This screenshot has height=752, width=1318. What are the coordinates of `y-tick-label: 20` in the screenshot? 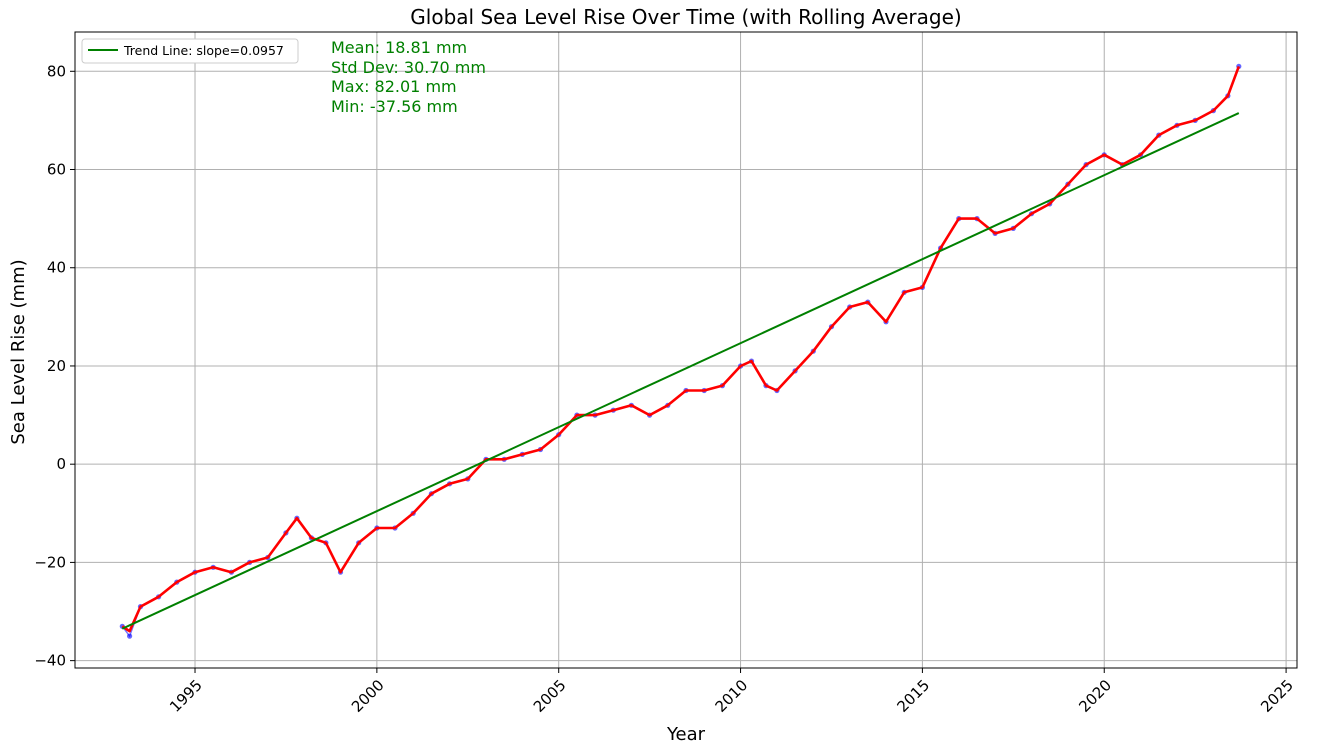 It's located at (56, 366).